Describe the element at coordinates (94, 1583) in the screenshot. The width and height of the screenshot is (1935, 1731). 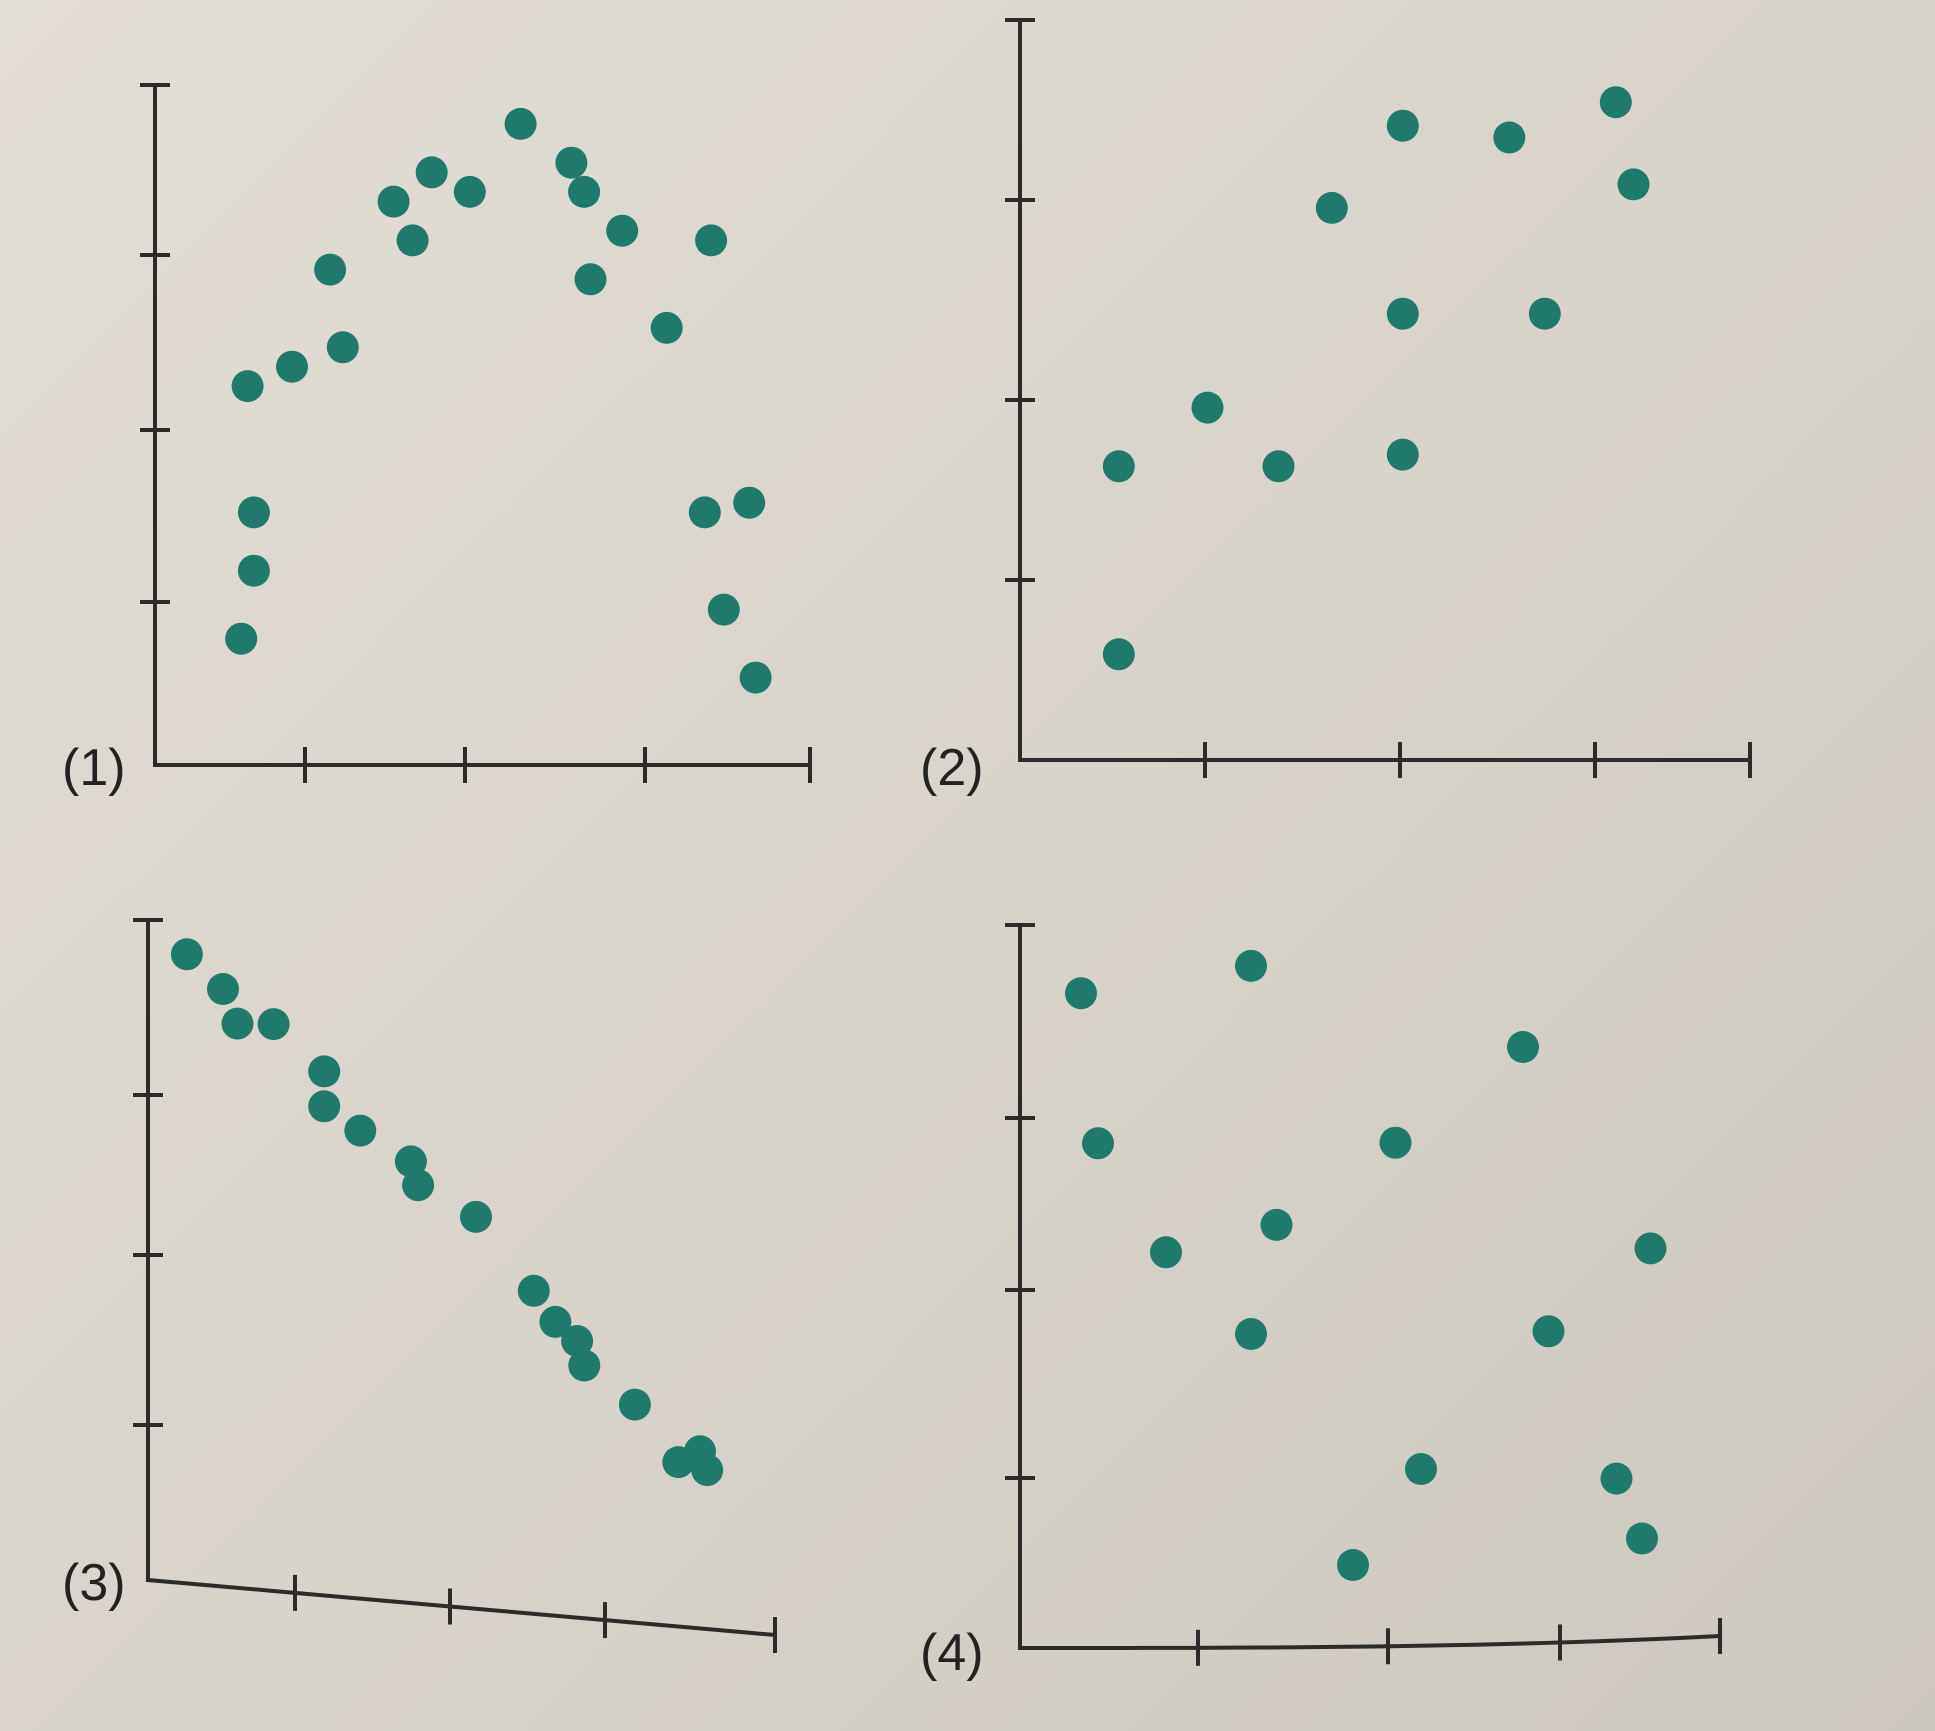
I see `panel-label: (3)` at that location.